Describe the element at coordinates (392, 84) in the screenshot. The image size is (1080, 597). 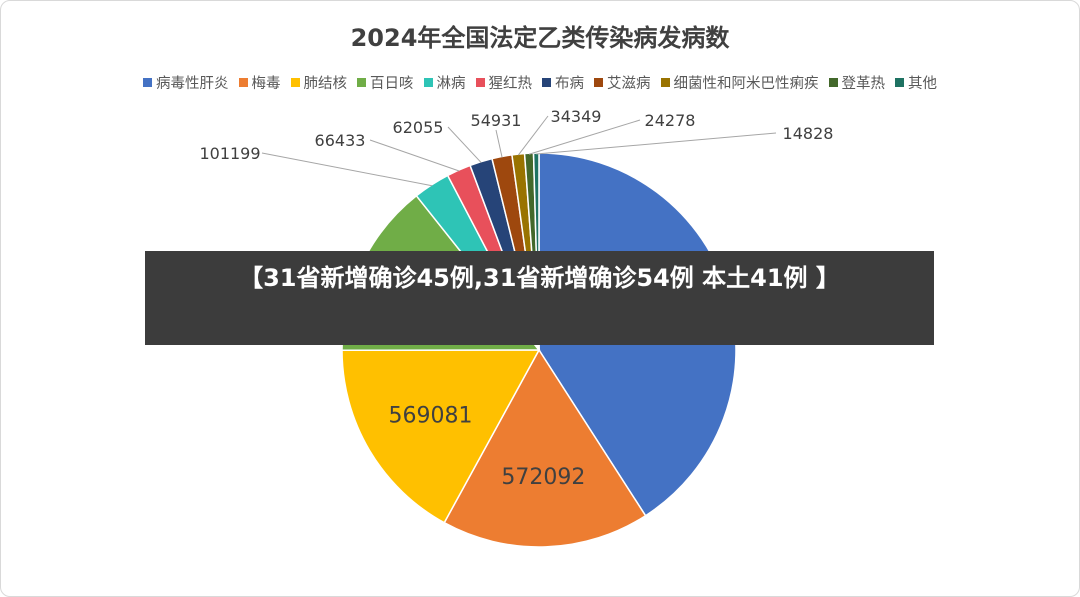
I see `legend-label: 百日咳` at that location.